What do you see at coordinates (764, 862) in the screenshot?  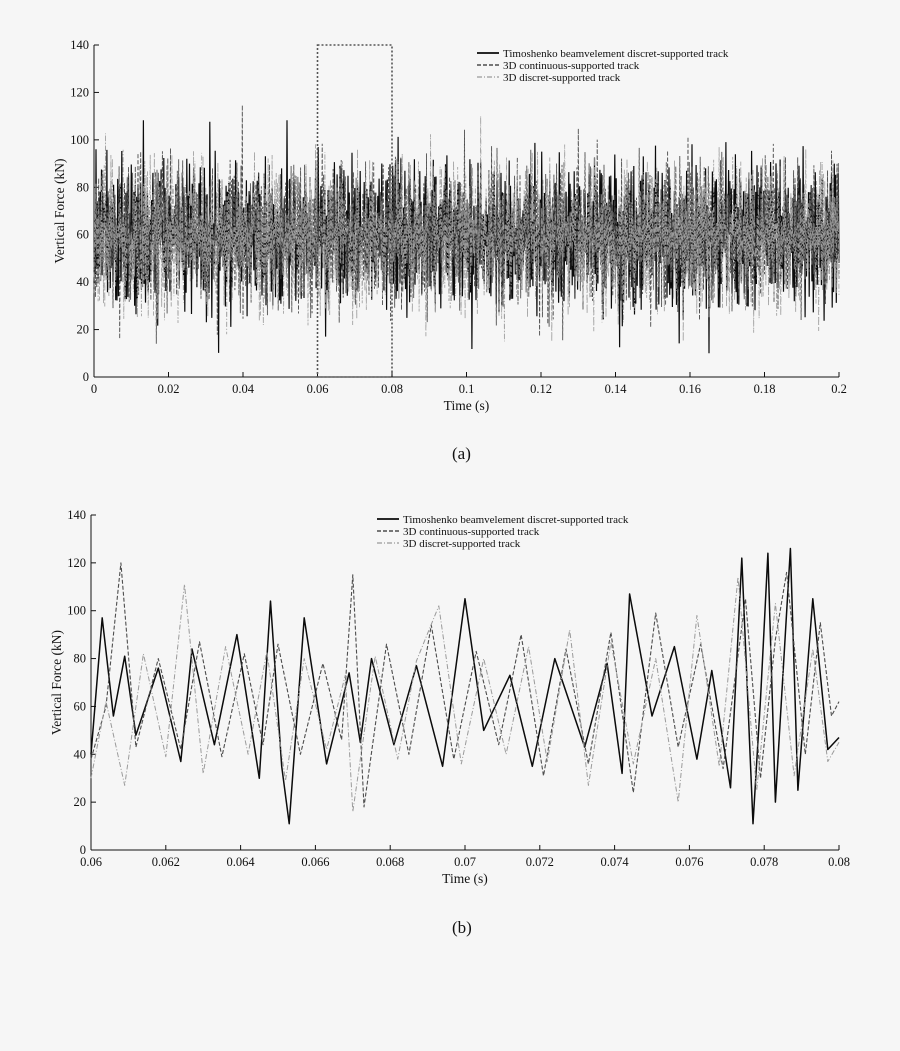 I see `x-tick-label: 0.078` at bounding box center [764, 862].